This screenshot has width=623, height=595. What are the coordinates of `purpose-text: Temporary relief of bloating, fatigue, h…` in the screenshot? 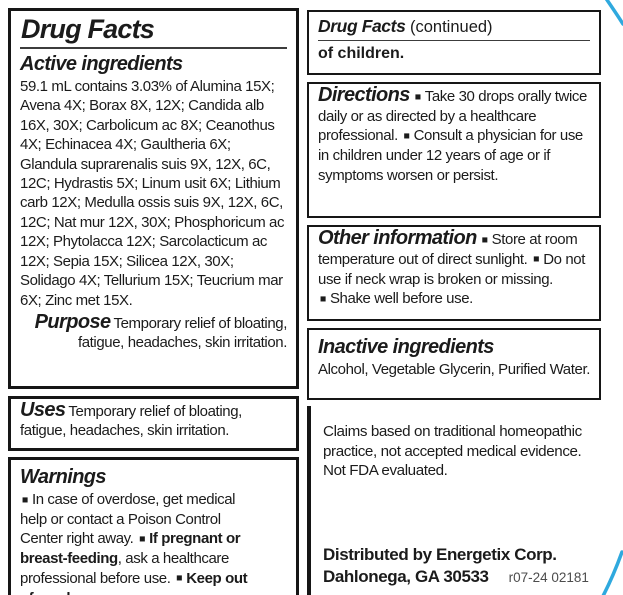 It's located at (182, 333).